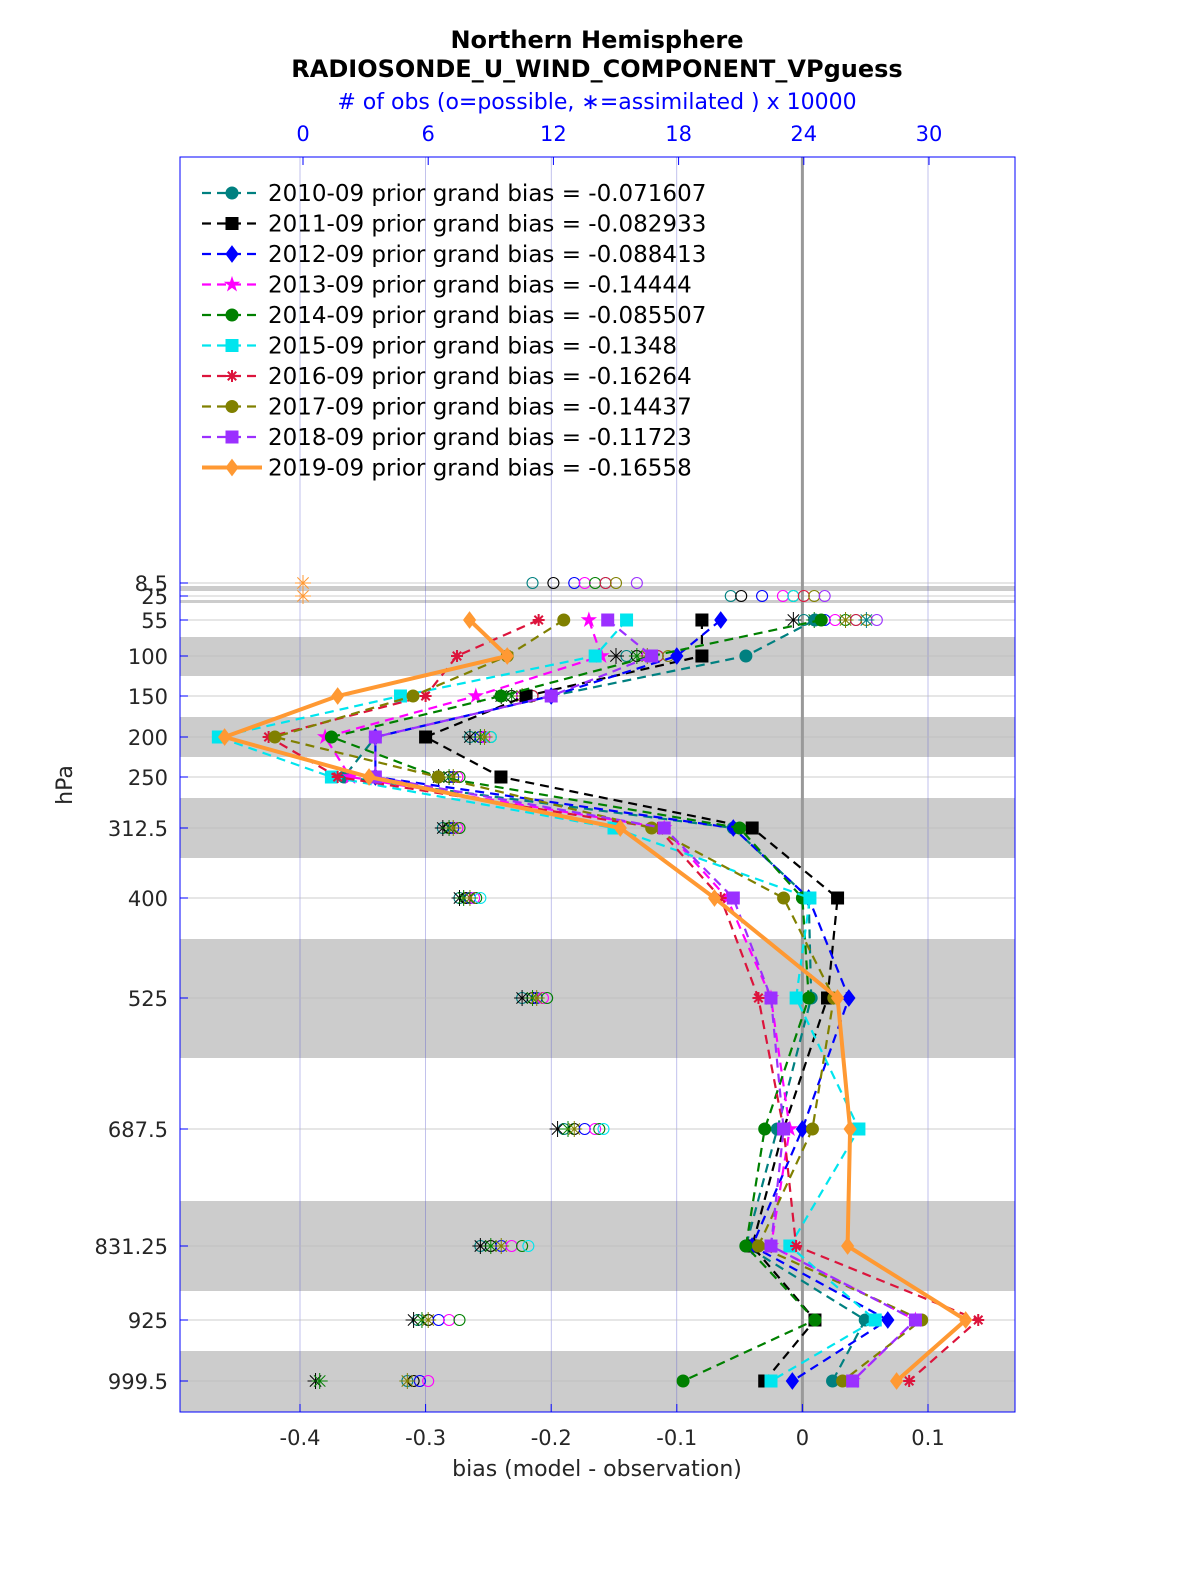 Image resolution: width=1200 pixels, height=1575 pixels. What do you see at coordinates (154, 621) in the screenshot?
I see `y-tick-label: 55` at bounding box center [154, 621].